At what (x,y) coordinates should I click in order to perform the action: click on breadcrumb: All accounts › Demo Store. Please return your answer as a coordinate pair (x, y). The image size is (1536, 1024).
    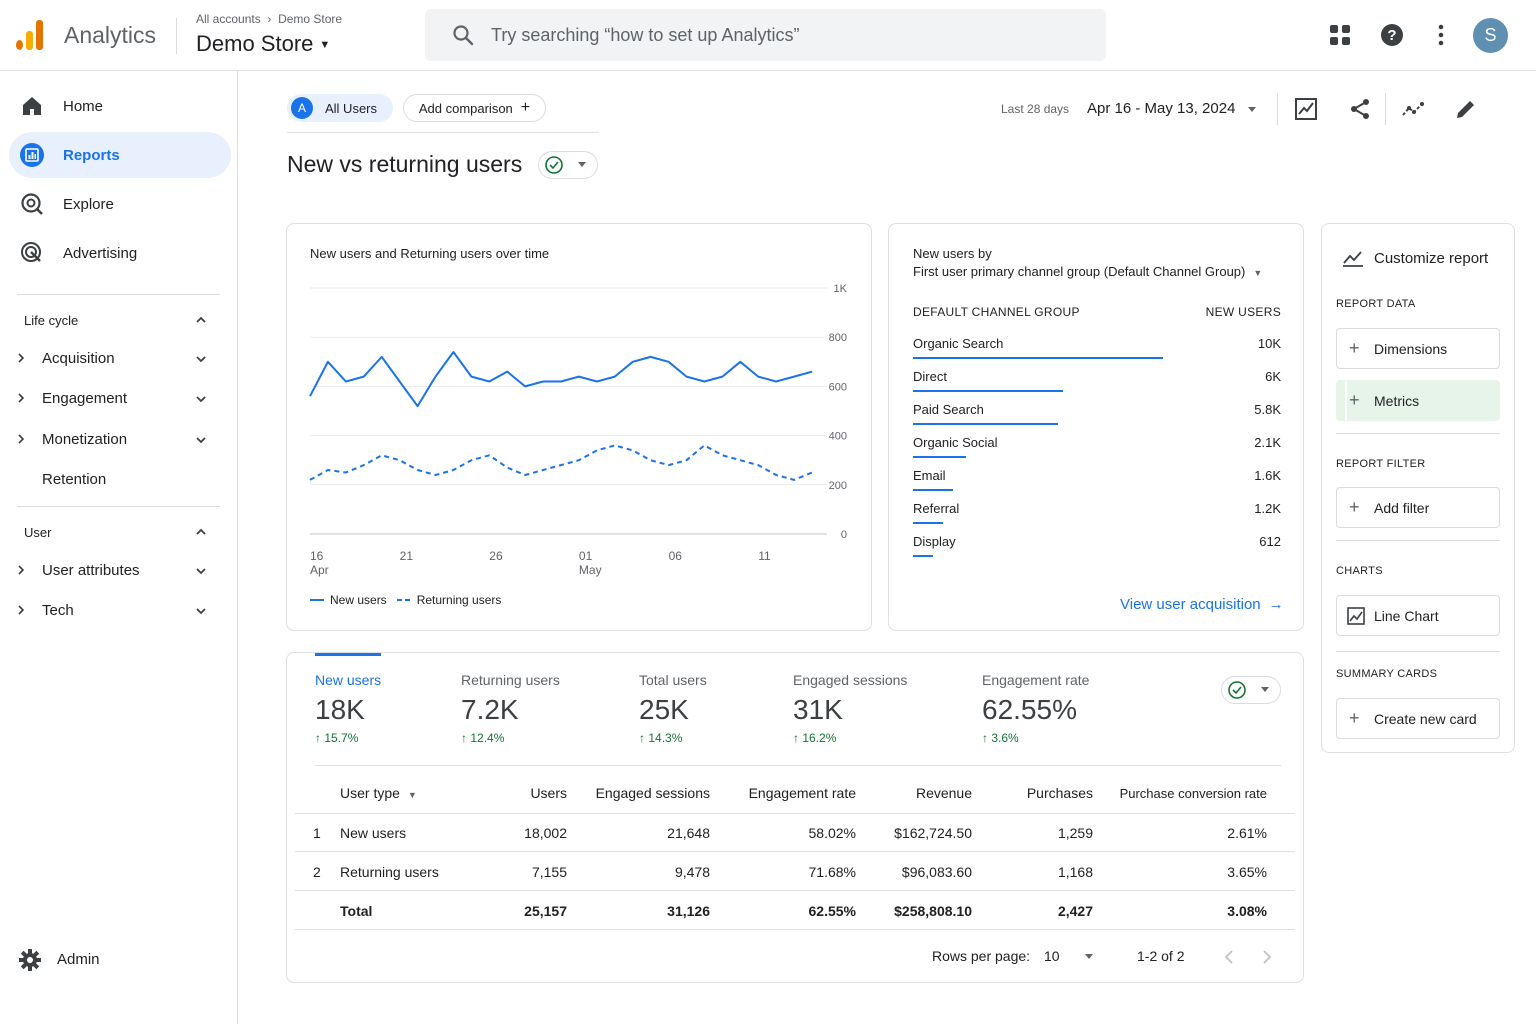
    Looking at the image, I should click on (269, 19).